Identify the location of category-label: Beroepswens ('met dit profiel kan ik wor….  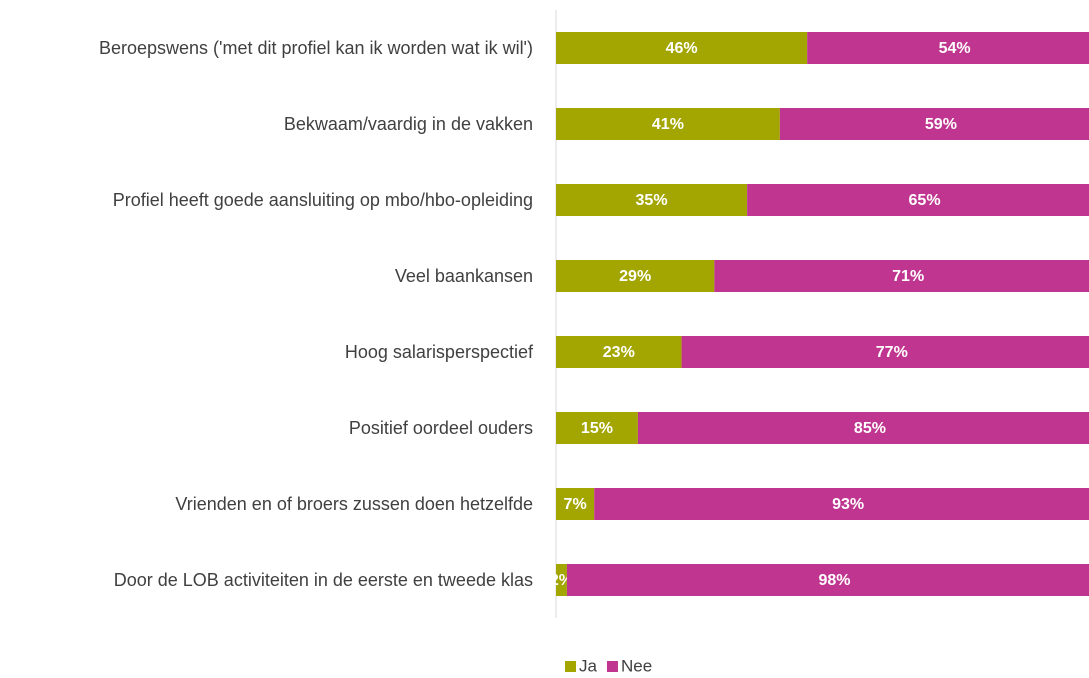
(315, 48).